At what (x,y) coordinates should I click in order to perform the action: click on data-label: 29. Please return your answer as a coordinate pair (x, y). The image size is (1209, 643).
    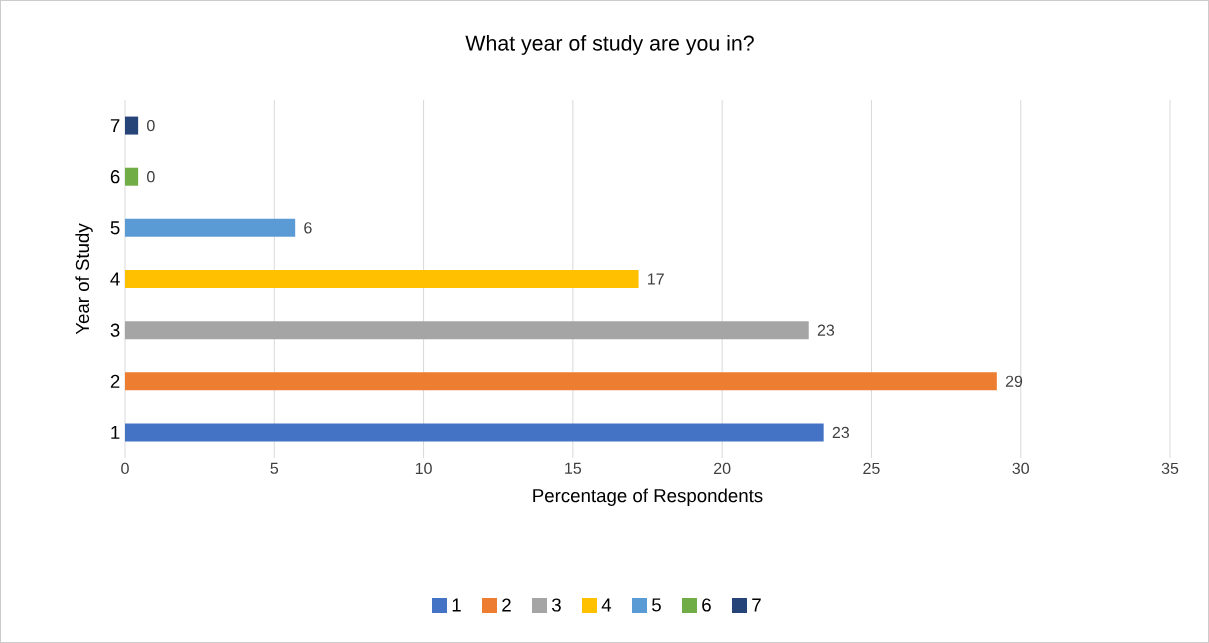
    Looking at the image, I should click on (1014, 381).